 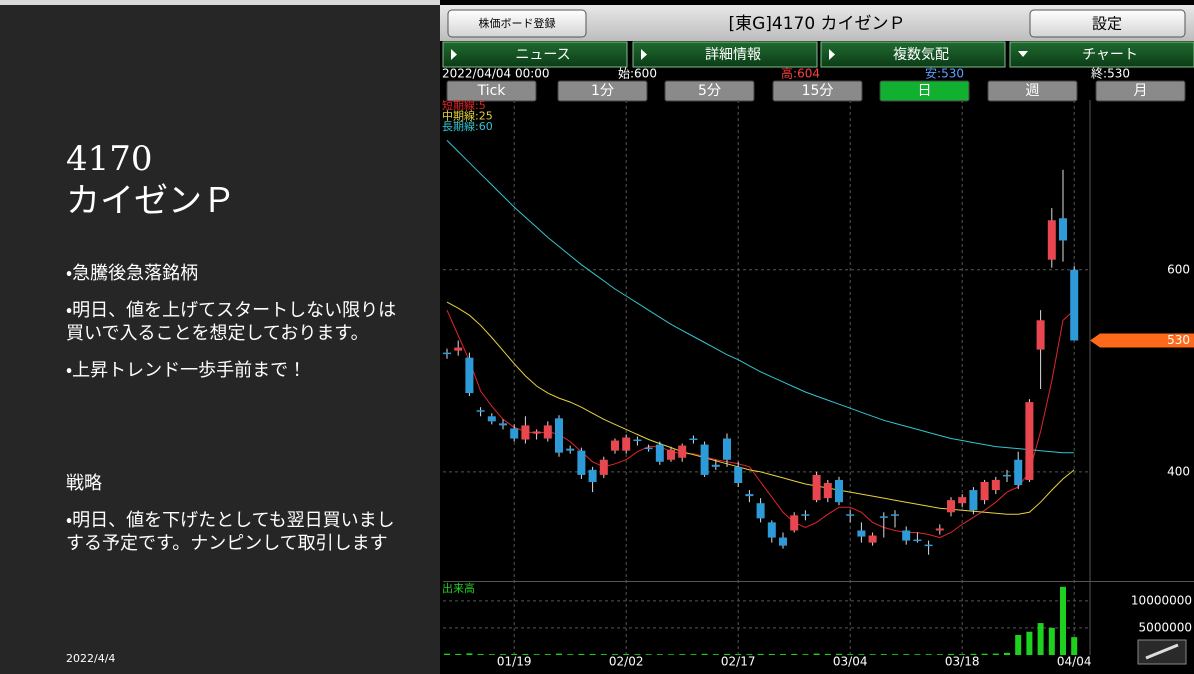 What do you see at coordinates (132, 273) in the screenshot?
I see `point: ・急騰後急落銘柄` at bounding box center [132, 273].